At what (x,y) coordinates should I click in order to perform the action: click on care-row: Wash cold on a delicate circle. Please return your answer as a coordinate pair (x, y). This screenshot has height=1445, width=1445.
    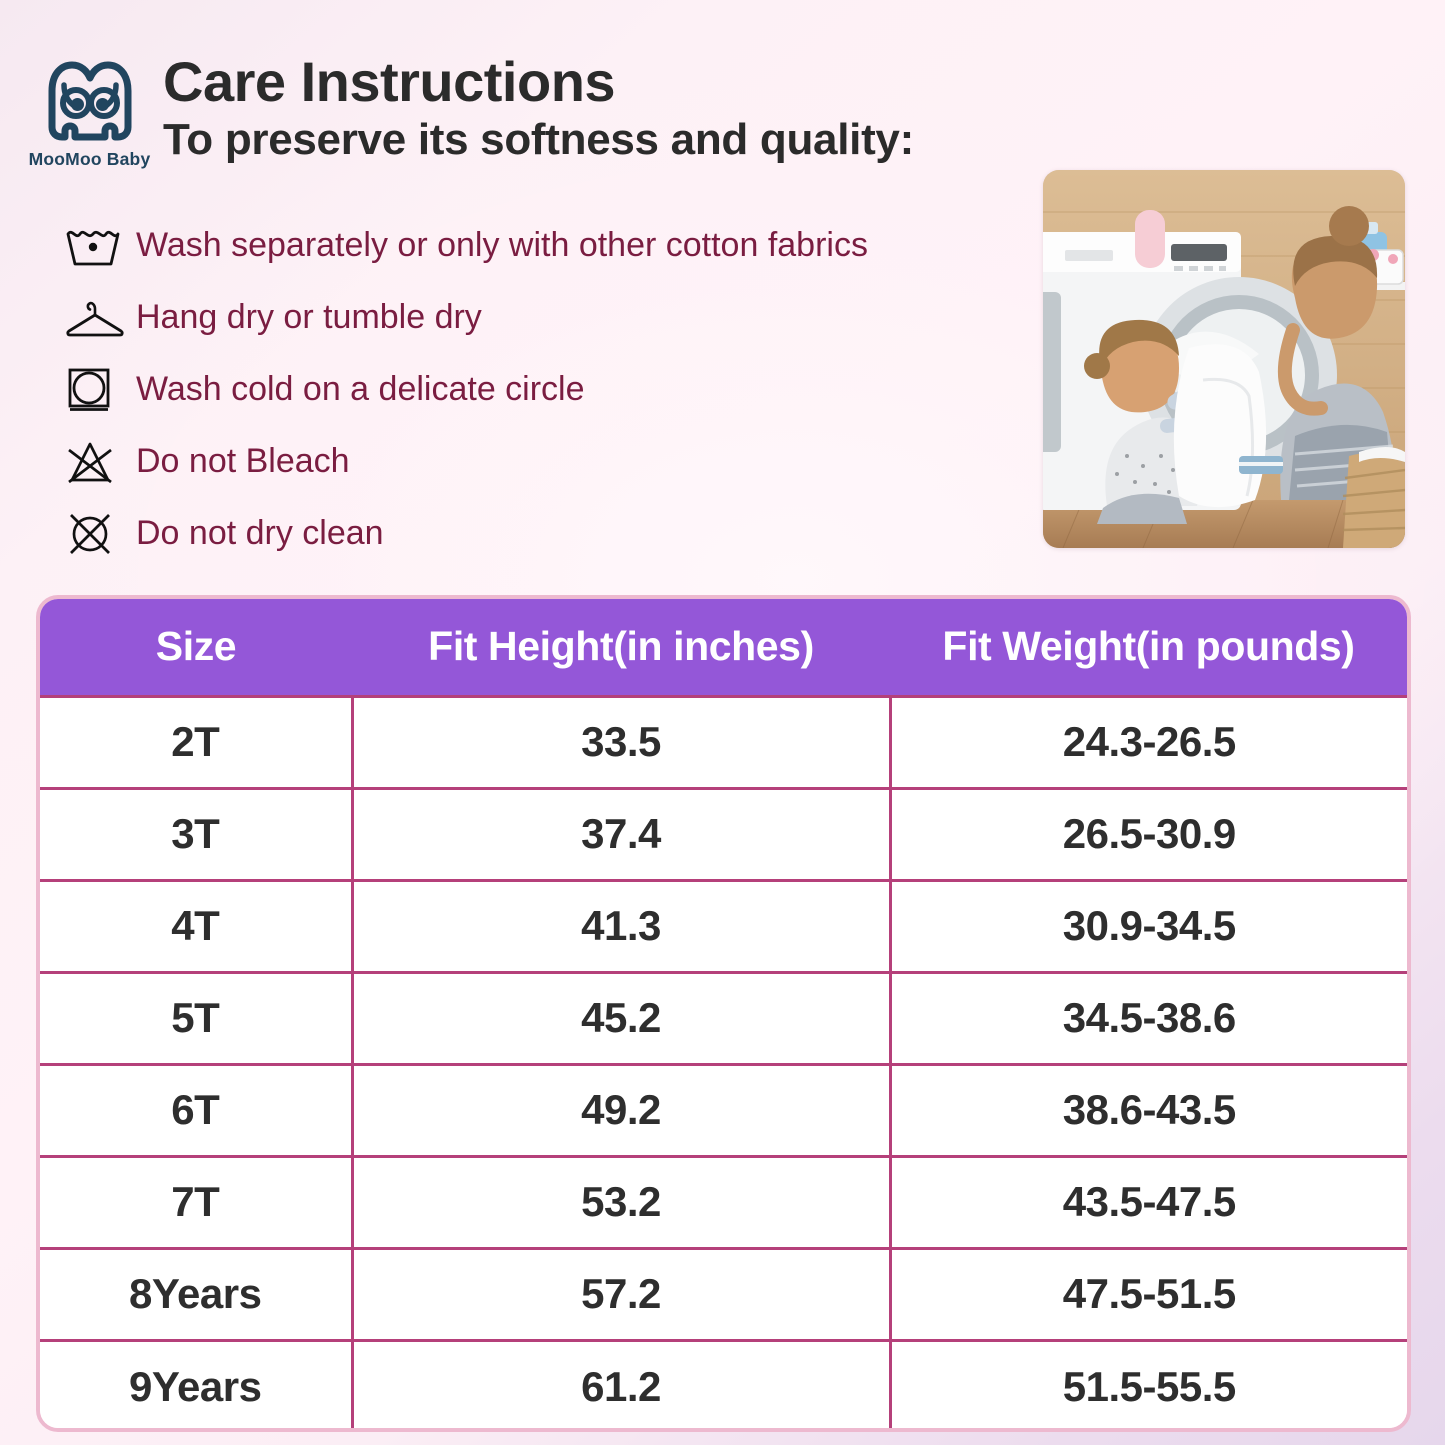
    Looking at the image, I should click on (554, 390).